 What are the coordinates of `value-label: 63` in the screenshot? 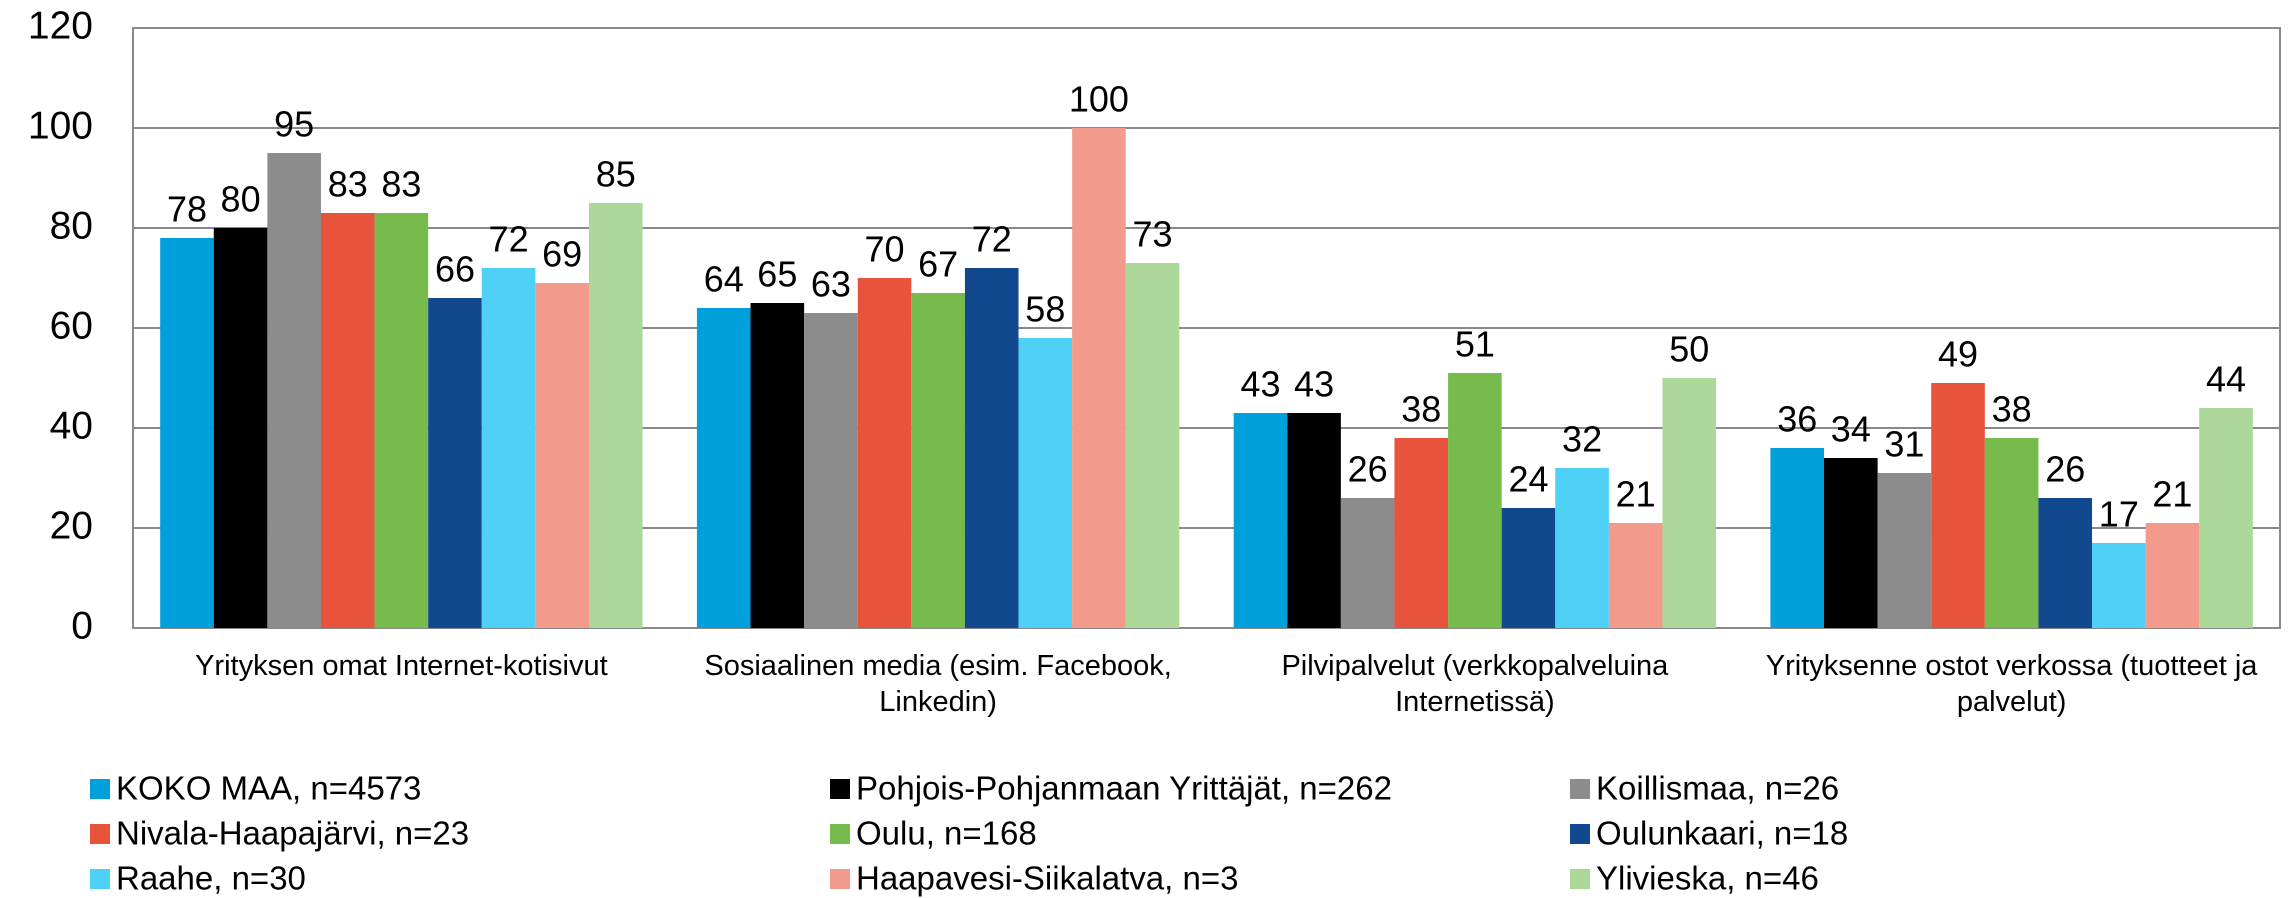 It's located at (831, 284).